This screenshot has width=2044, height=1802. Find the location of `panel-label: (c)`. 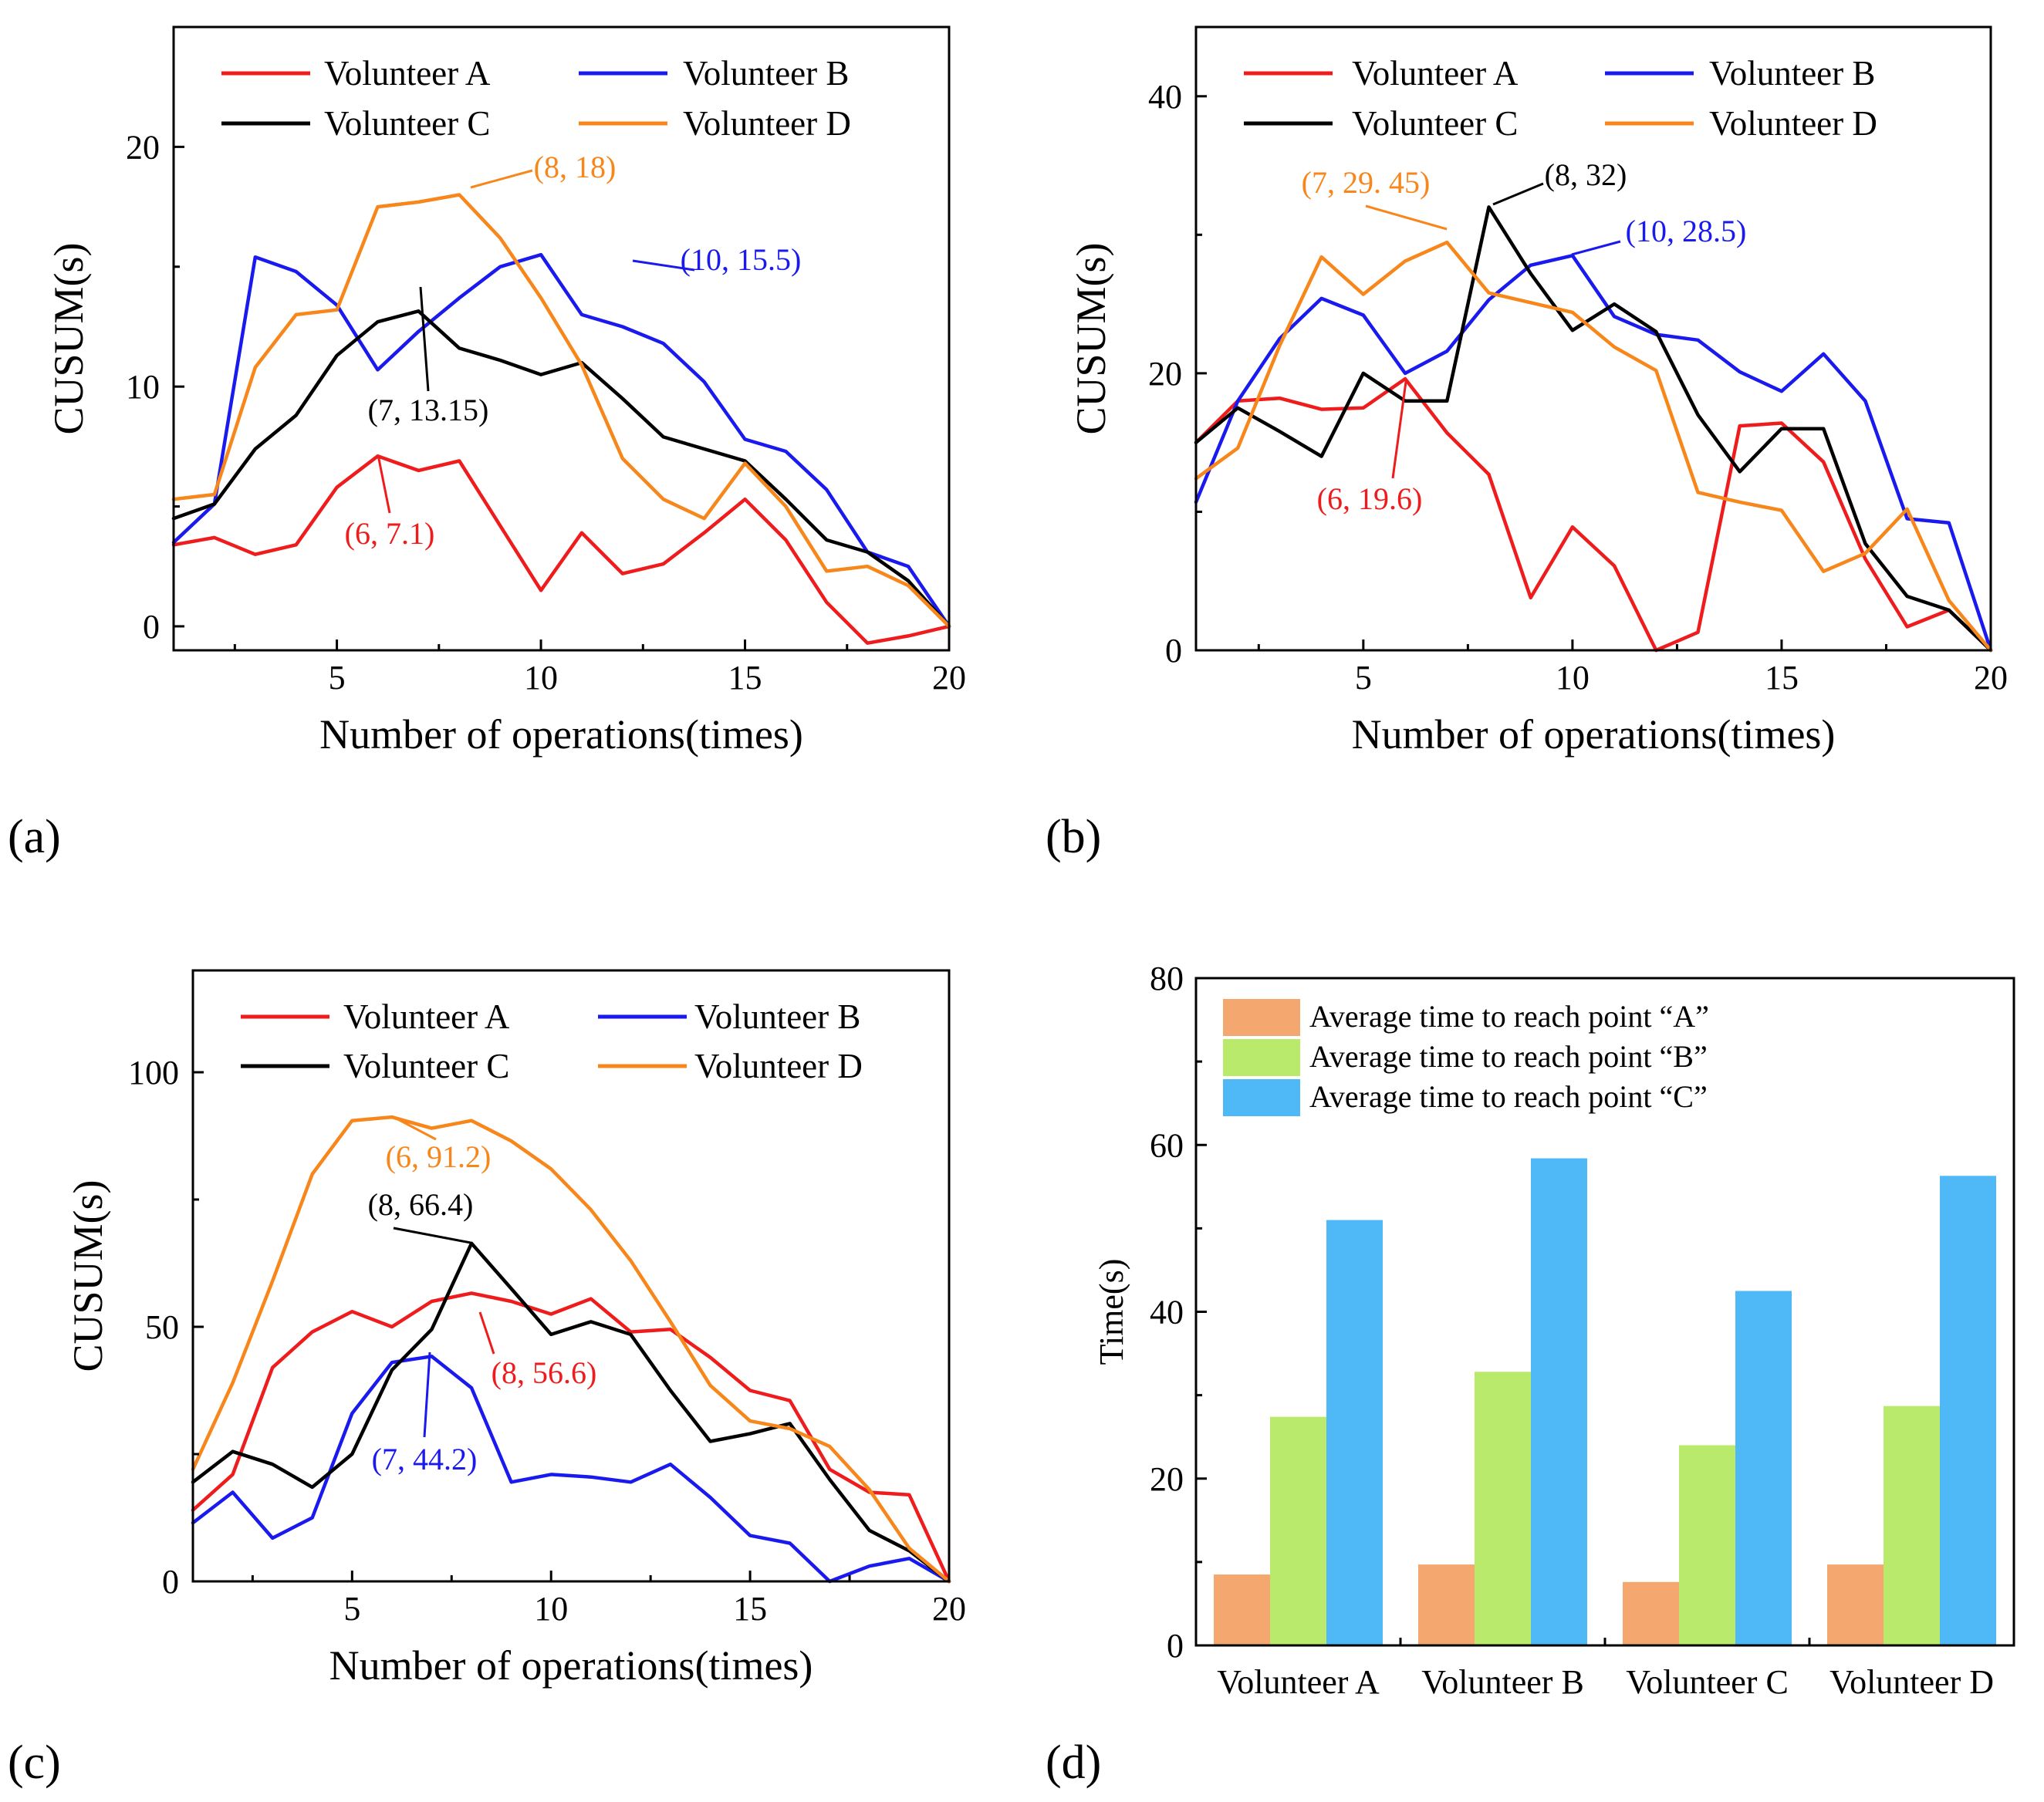

panel-label: (c) is located at coordinates (34, 1762).